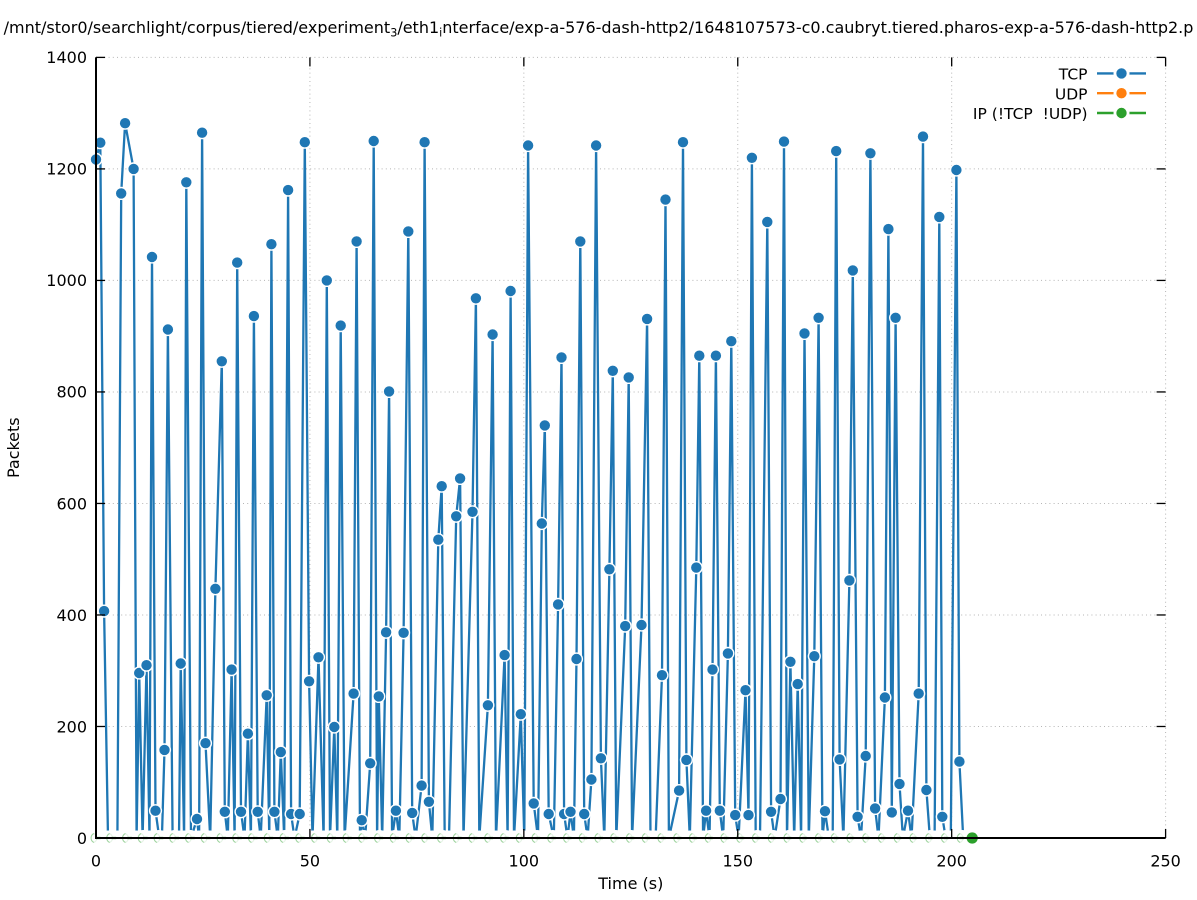 Image resolution: width=1197 pixels, height=900 pixels. I want to click on legend-entry-tcp: TCP, so click(1102, 74).